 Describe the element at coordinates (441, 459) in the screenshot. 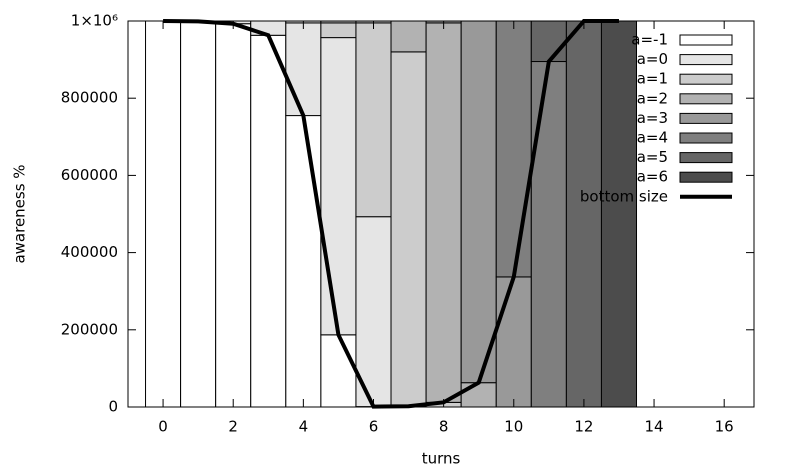

I see `x-axis-label: turns` at that location.